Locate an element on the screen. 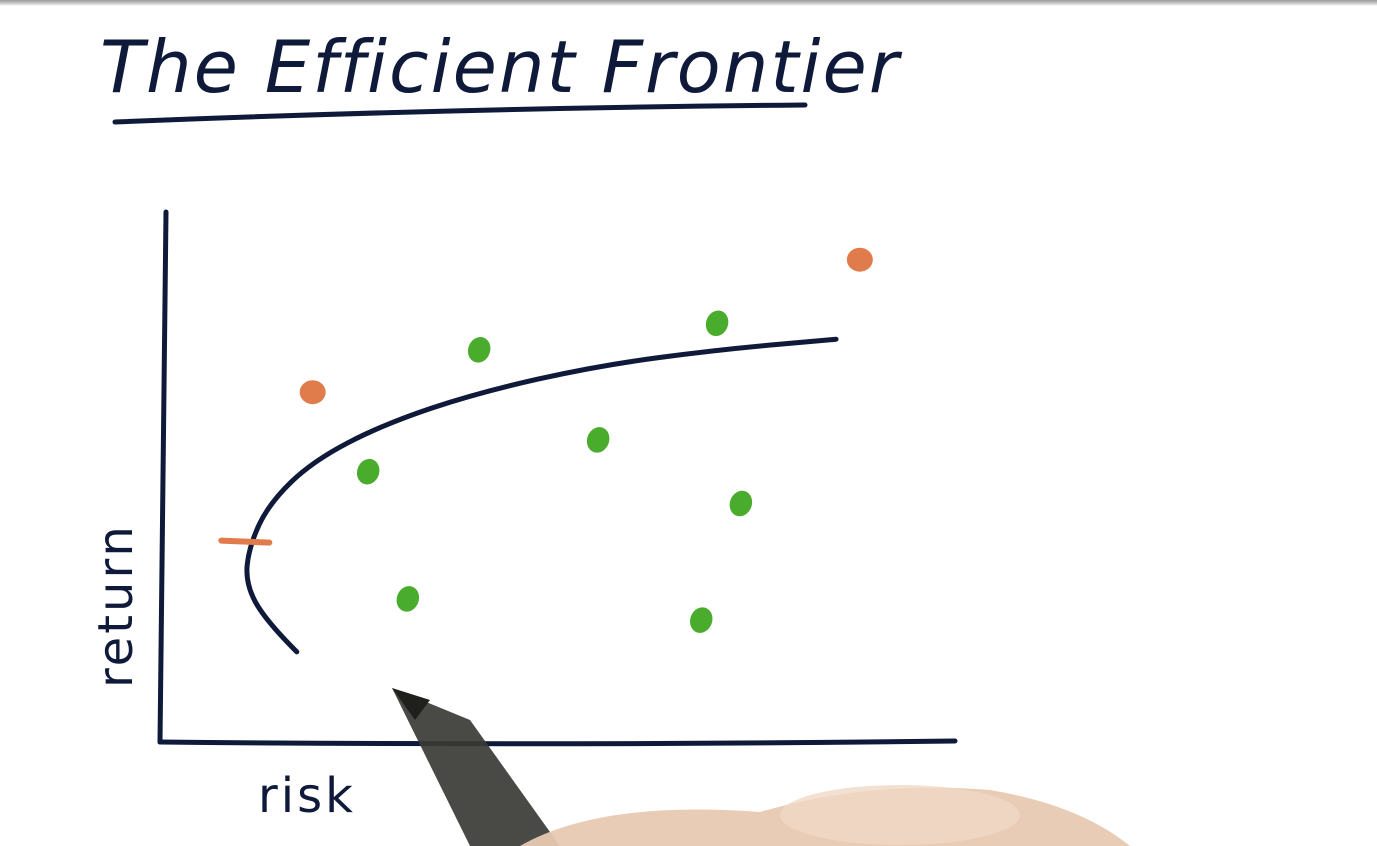 This screenshot has width=1377, height=846. hand-icon is located at coordinates (825, 815).